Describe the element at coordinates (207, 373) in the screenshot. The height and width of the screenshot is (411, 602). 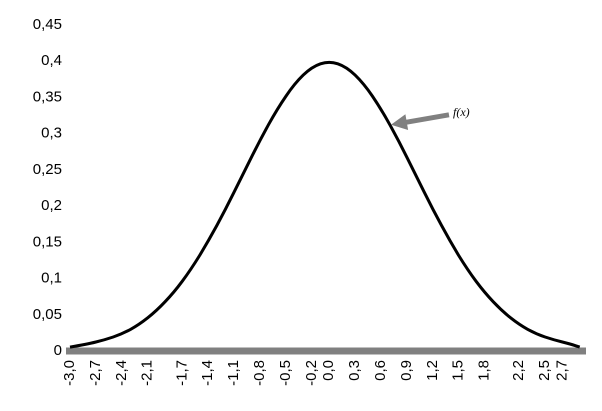
I see `x-tick-label: -1,4` at that location.